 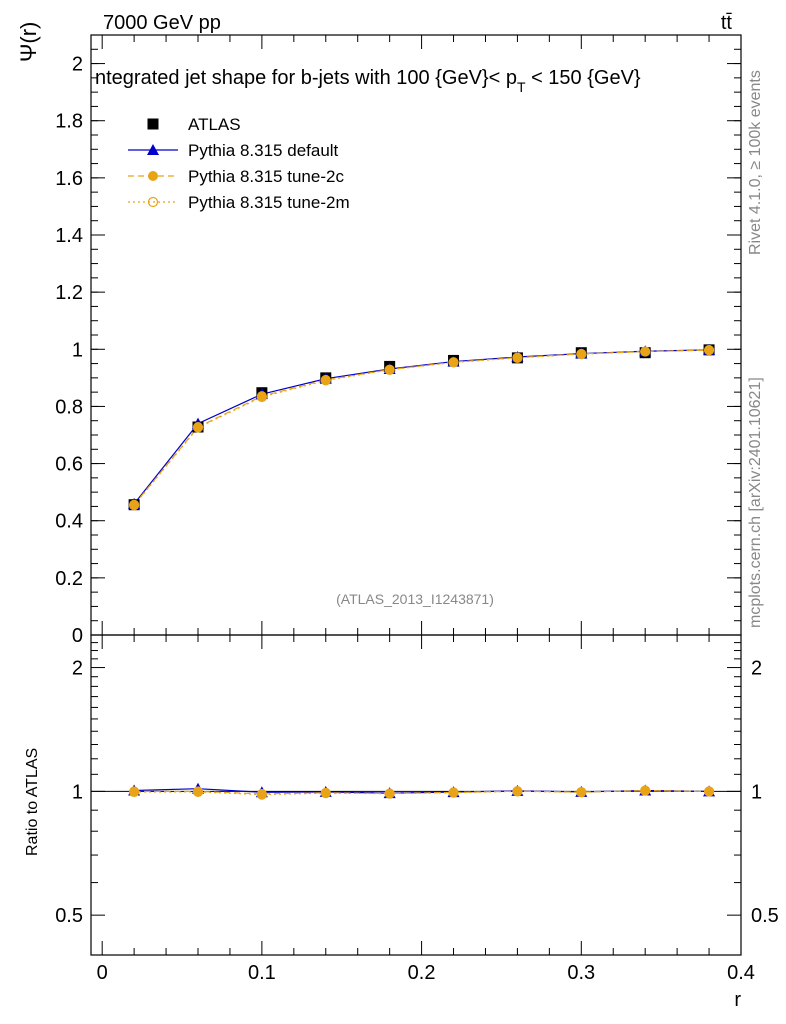 I want to click on x-tick-label: 0.3, so click(x=581, y=973).